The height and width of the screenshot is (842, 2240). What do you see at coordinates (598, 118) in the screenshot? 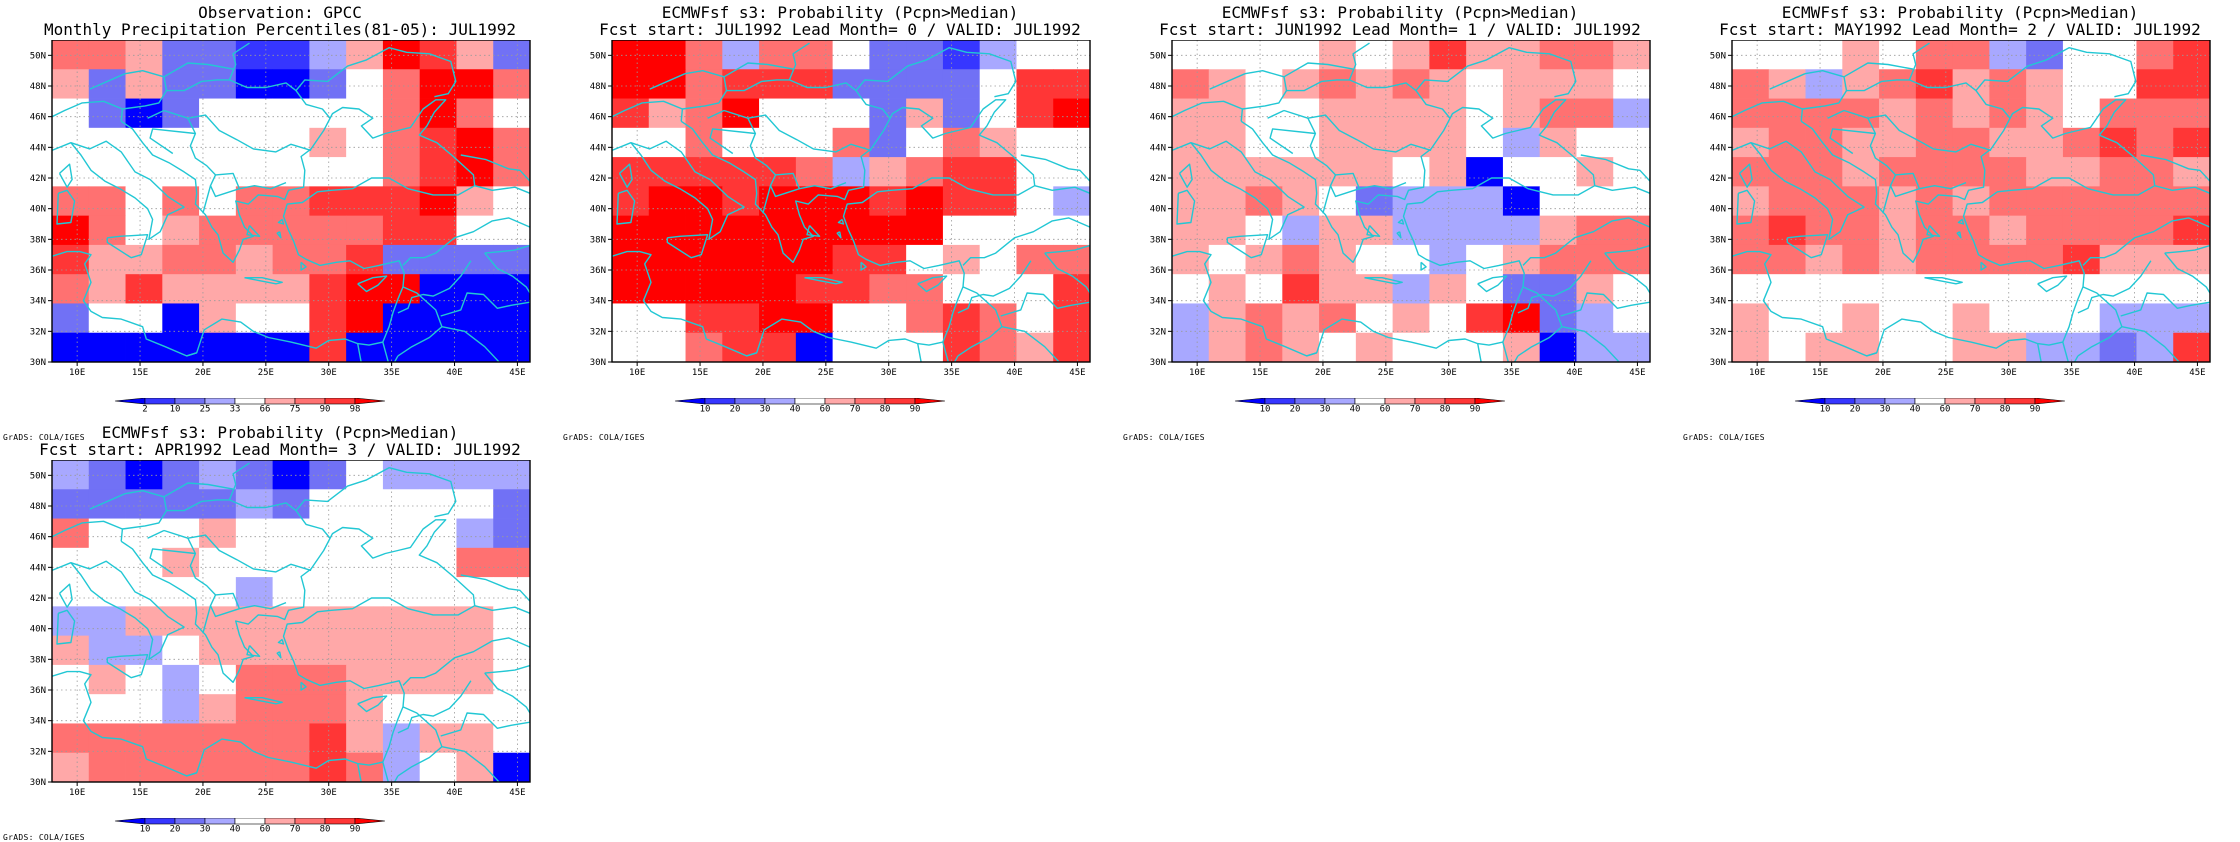
I see `lat-tick-label: 46N` at bounding box center [598, 118].